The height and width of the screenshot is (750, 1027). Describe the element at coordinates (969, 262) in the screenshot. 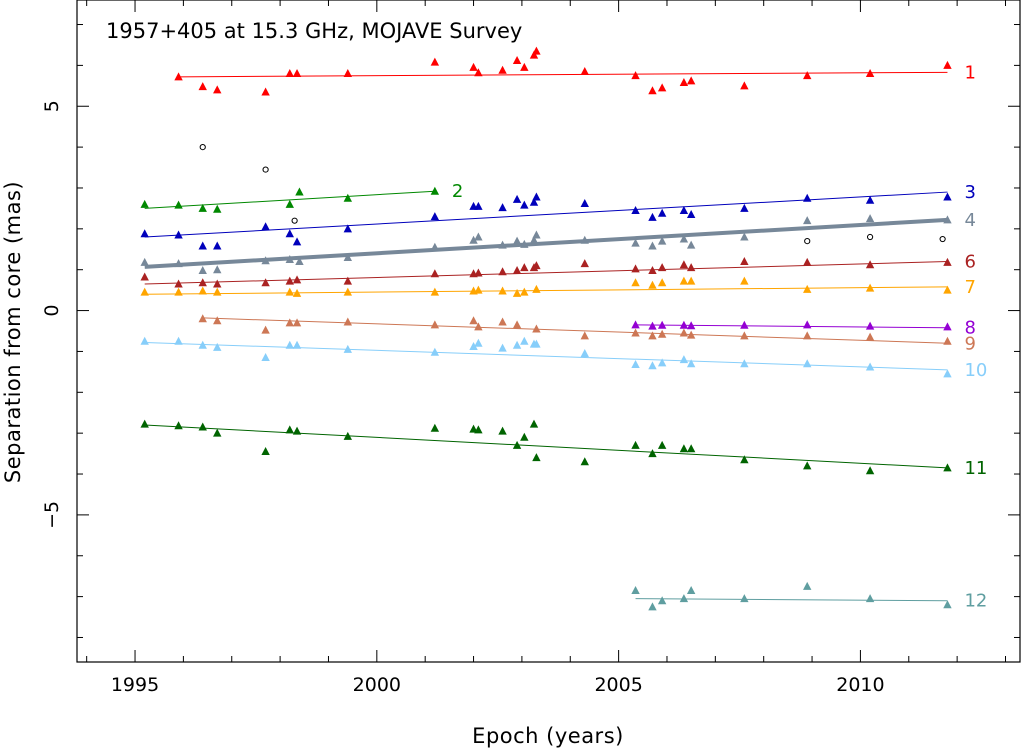

I see `series-label-6: 6` at that location.